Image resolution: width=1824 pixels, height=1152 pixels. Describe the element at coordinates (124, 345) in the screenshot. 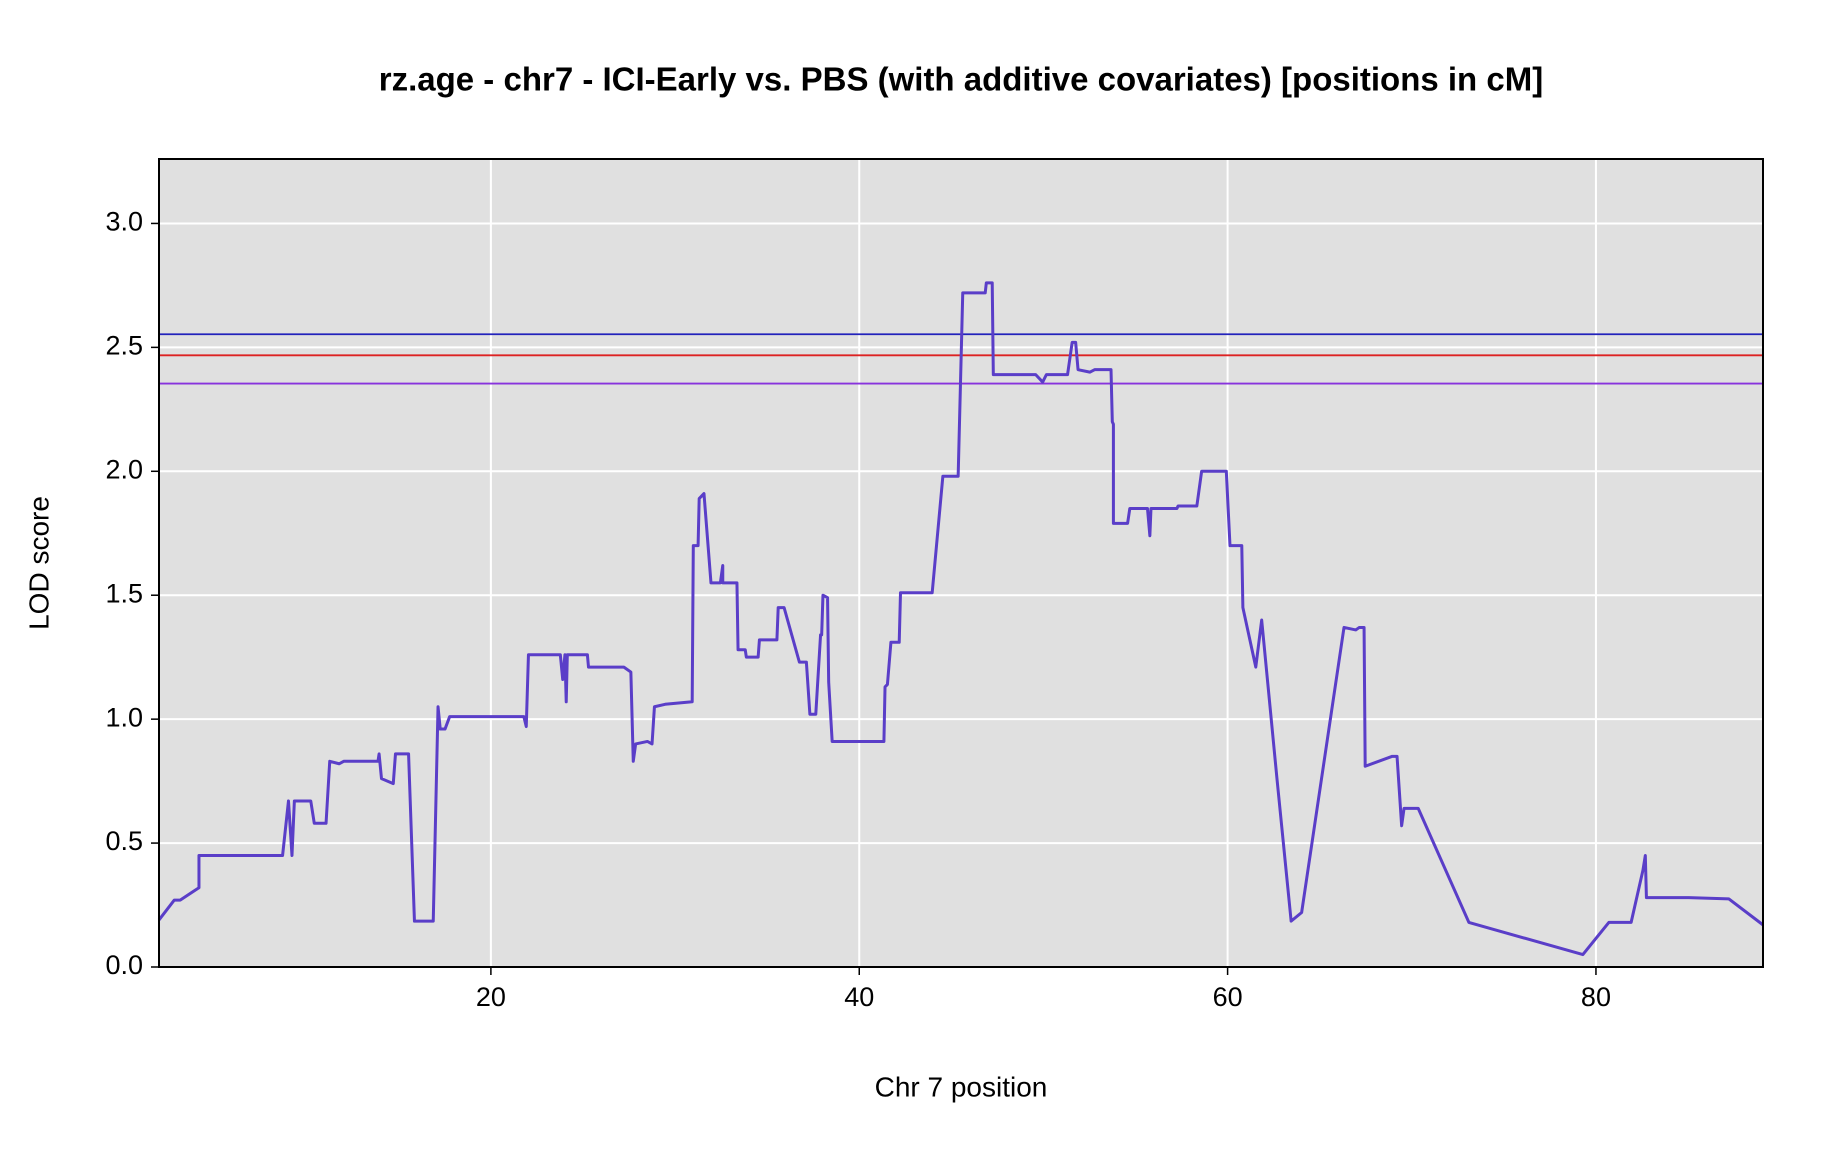

I see `y-tick-label: 2.5` at that location.